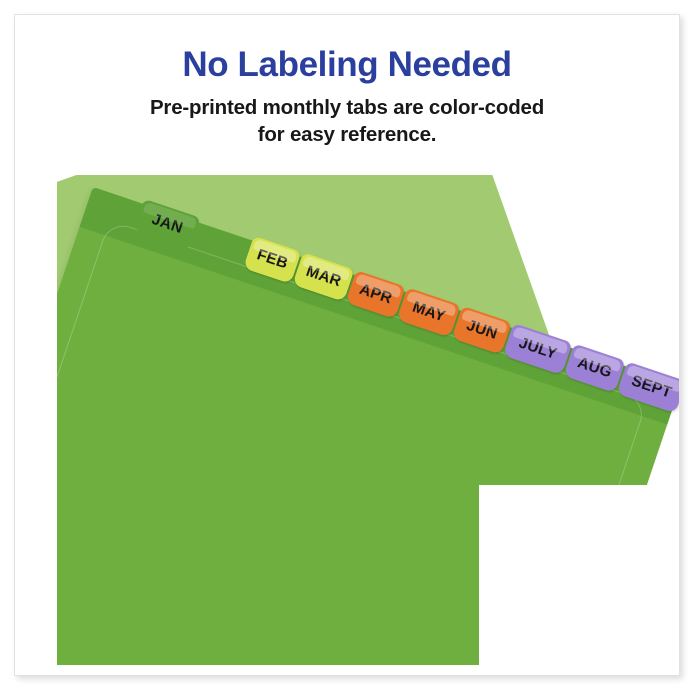 The height and width of the screenshot is (700, 700). Describe the element at coordinates (579, 580) in the screenshot. I see `photo-corner-mask` at that location.